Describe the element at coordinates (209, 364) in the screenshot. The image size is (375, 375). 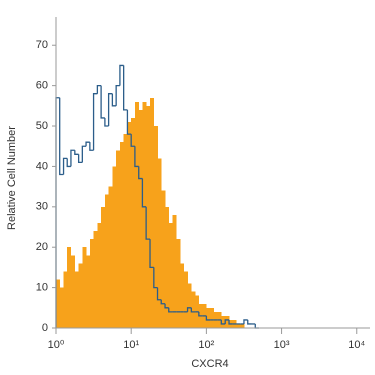
I see `x-axis-label: CXCR4` at that location.